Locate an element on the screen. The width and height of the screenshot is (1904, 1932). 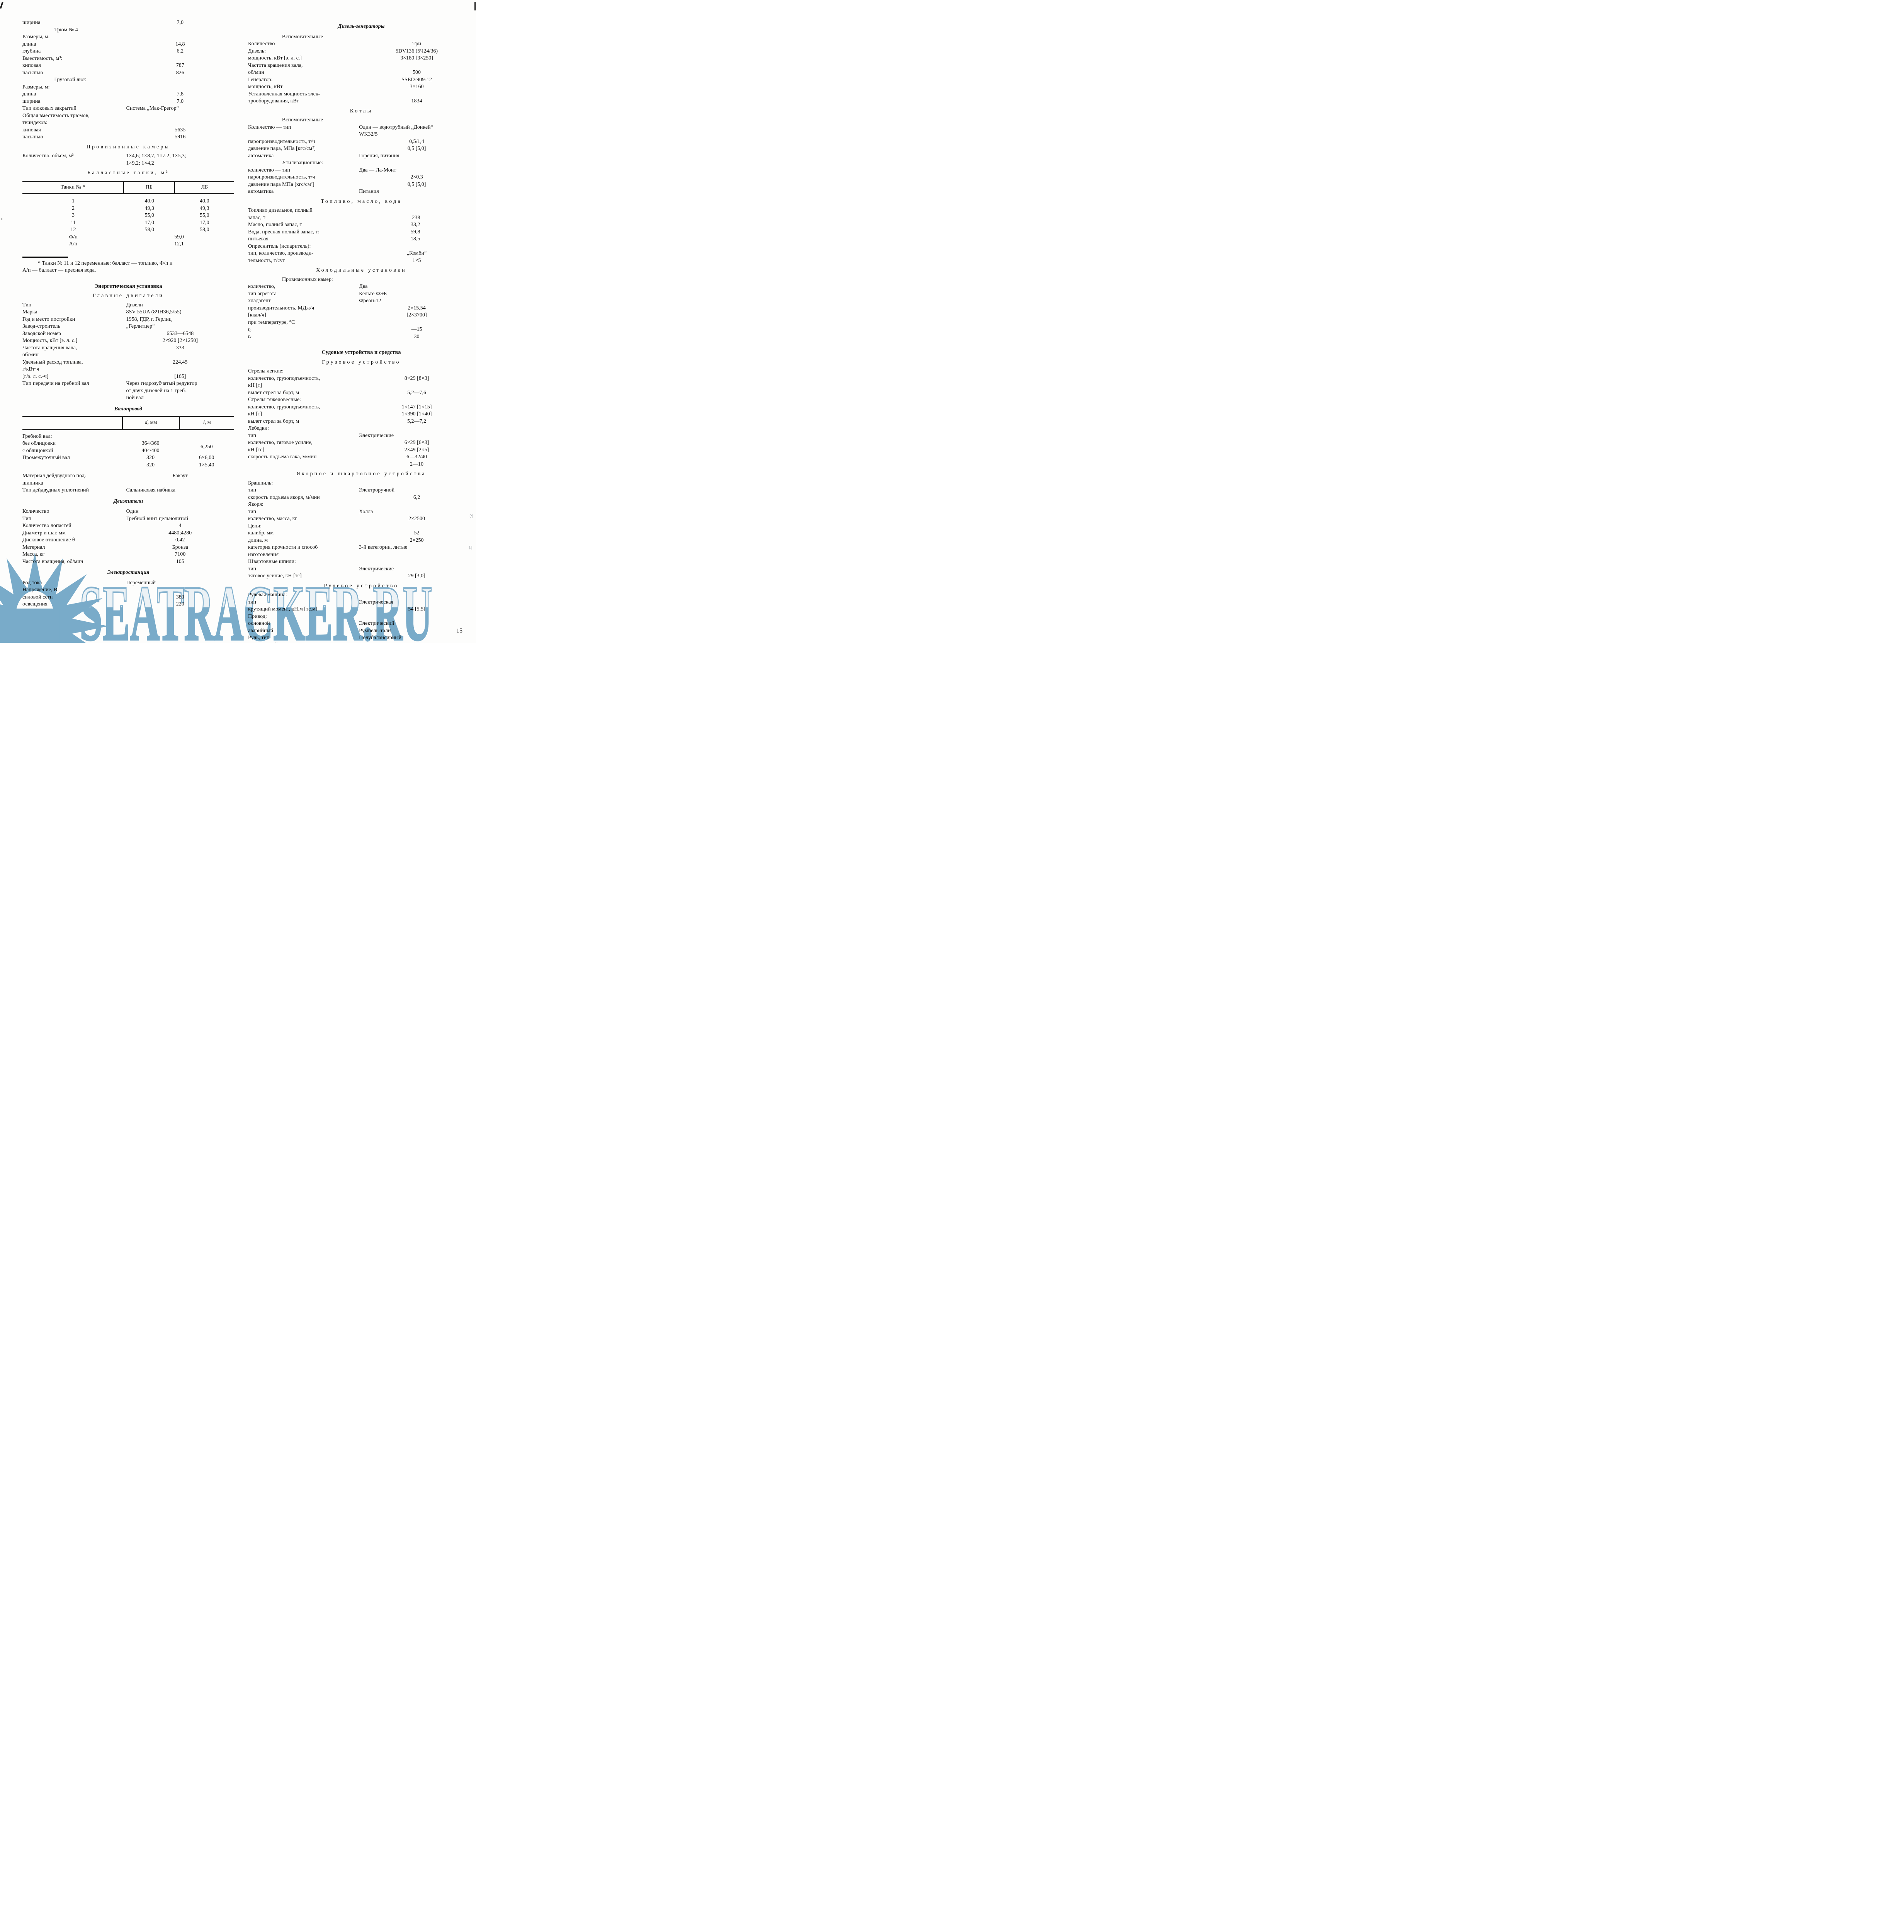
row-label: освещения is located at coordinates (35, 604).